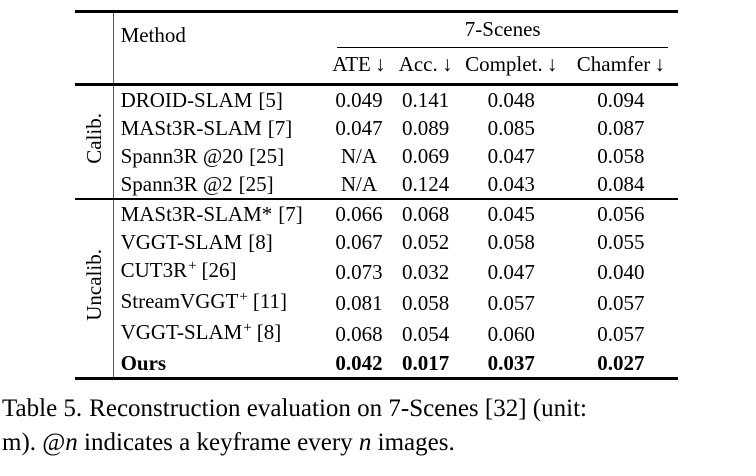 The height and width of the screenshot is (476, 756). I want to click on cell-ate: 0.073, so click(359, 271).